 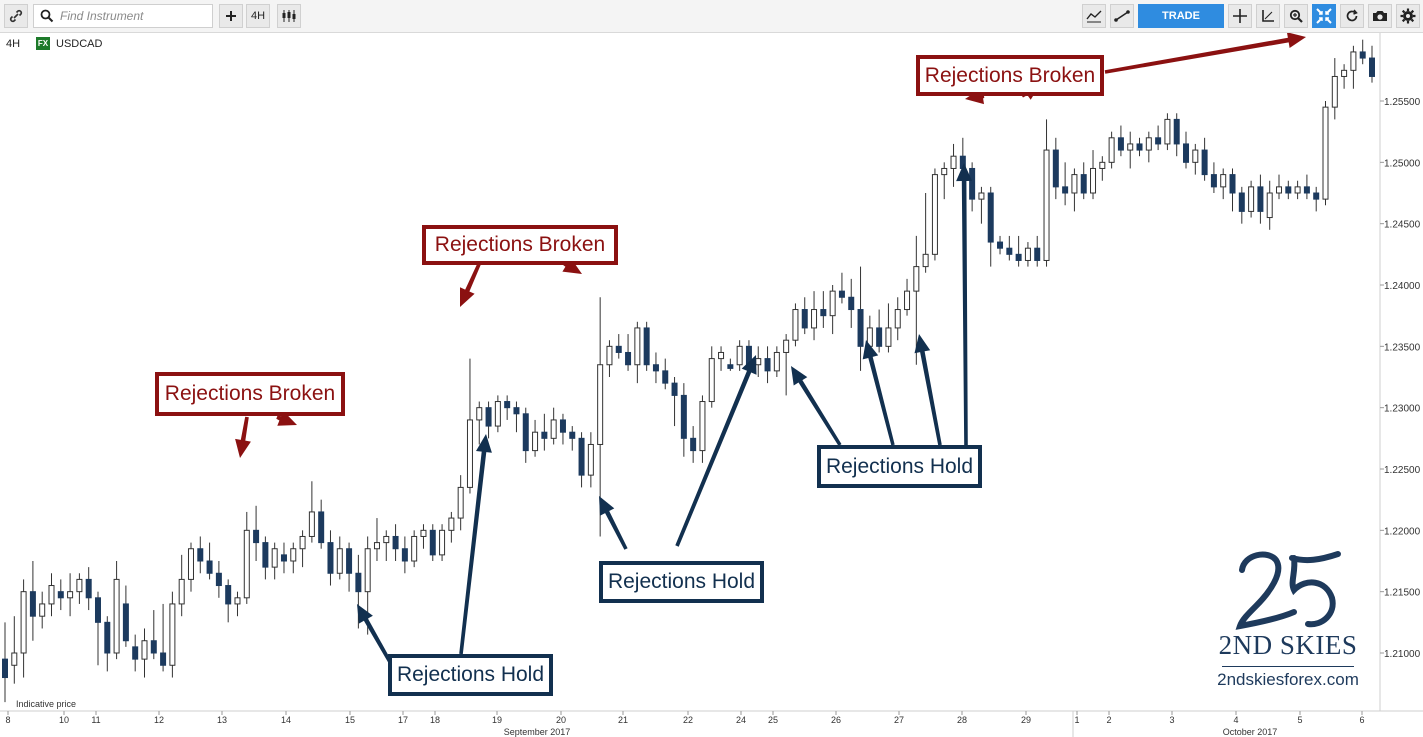 What do you see at coordinates (741, 720) in the screenshot?
I see `date-tick-label: 24` at bounding box center [741, 720].